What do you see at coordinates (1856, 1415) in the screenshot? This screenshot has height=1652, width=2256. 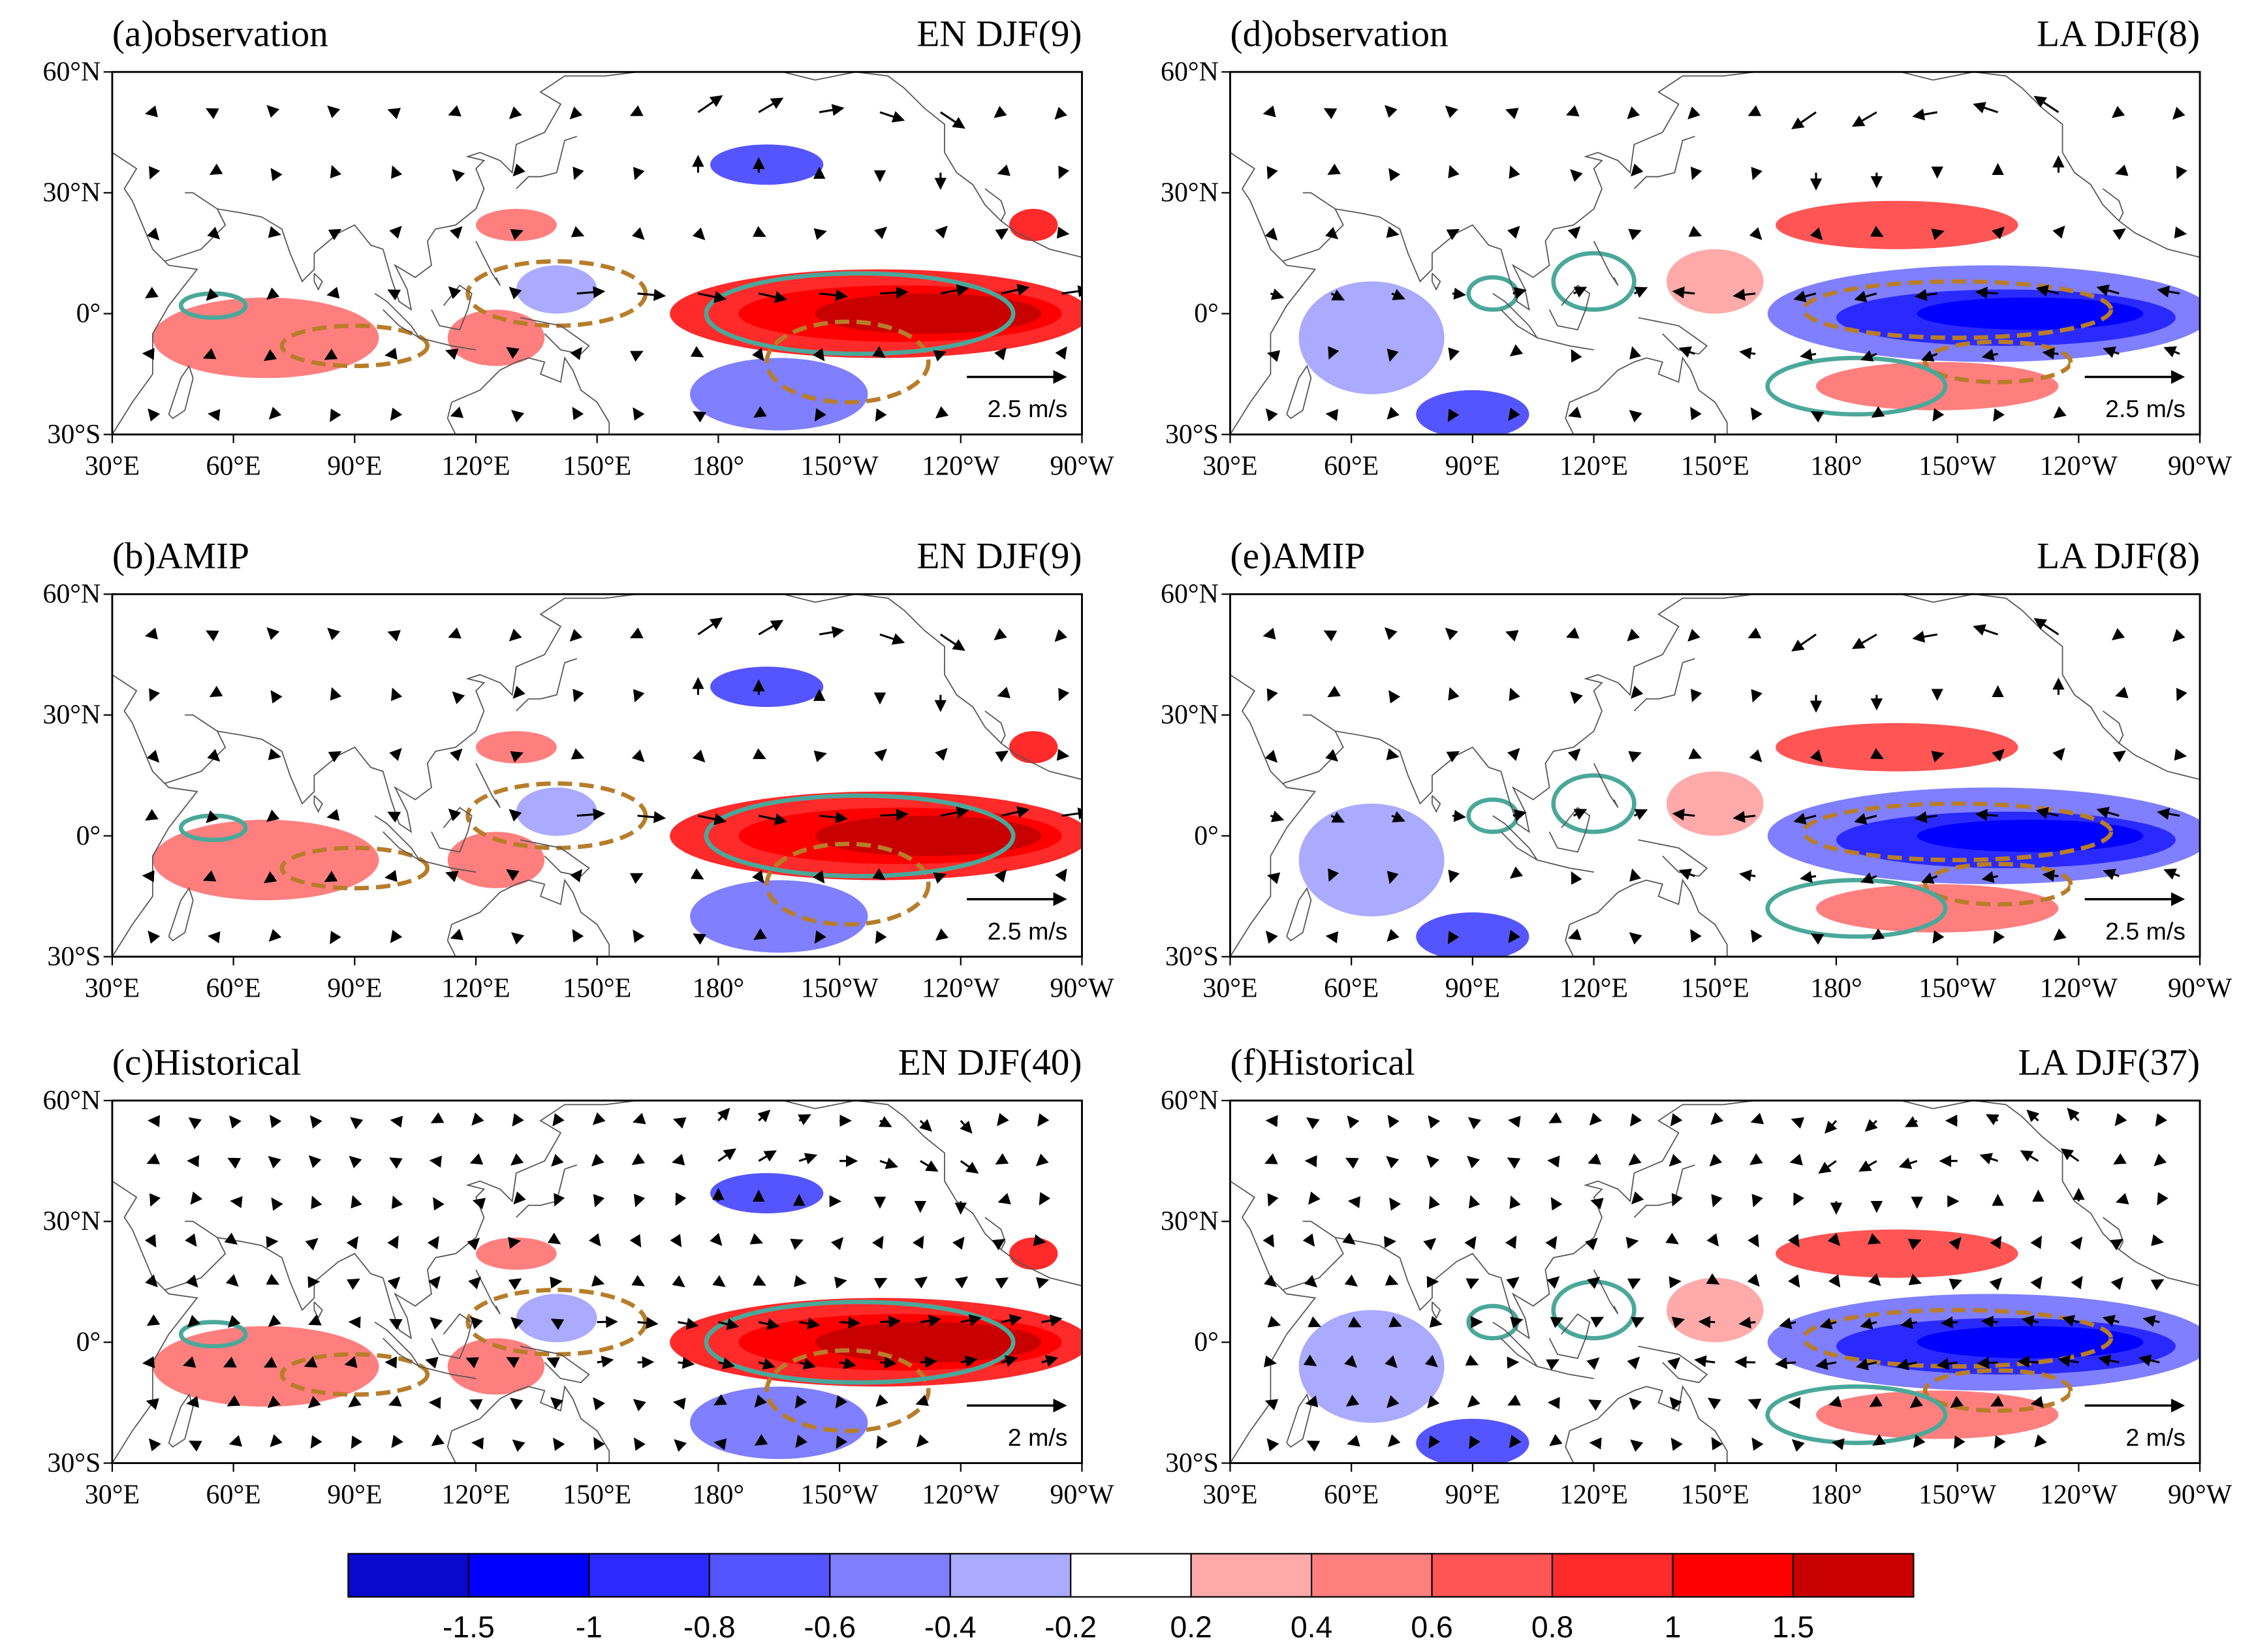 I see `contour` at bounding box center [1856, 1415].